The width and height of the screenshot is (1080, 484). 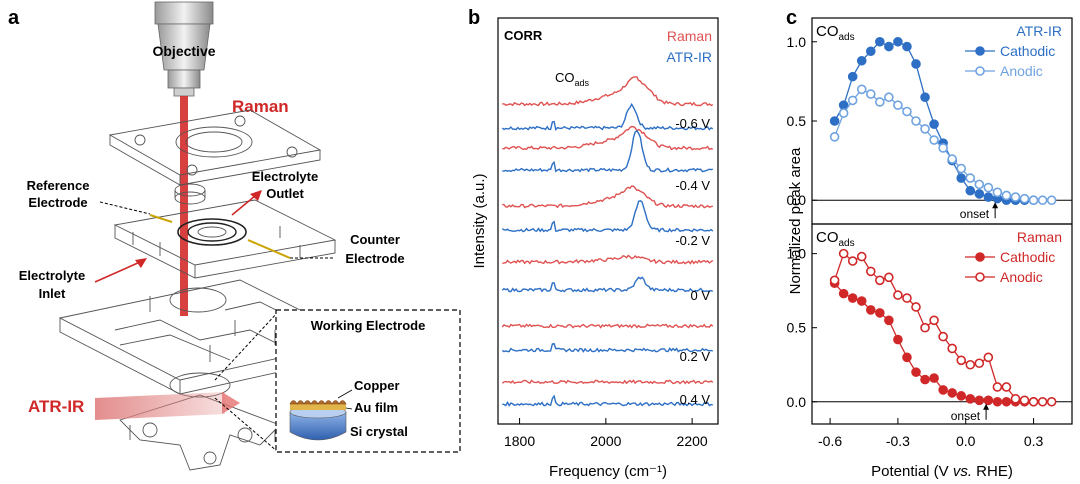 What do you see at coordinates (215, 147) in the screenshot?
I see `top-plate` at bounding box center [215, 147].